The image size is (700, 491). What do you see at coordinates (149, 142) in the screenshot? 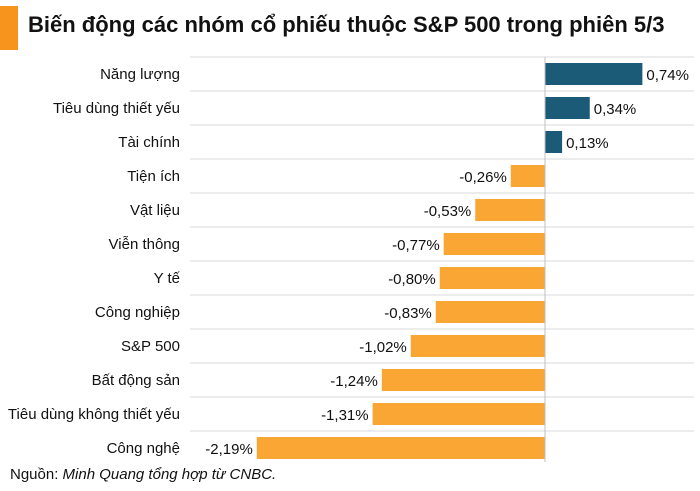
I see `category-label: Tài chính` at bounding box center [149, 142].